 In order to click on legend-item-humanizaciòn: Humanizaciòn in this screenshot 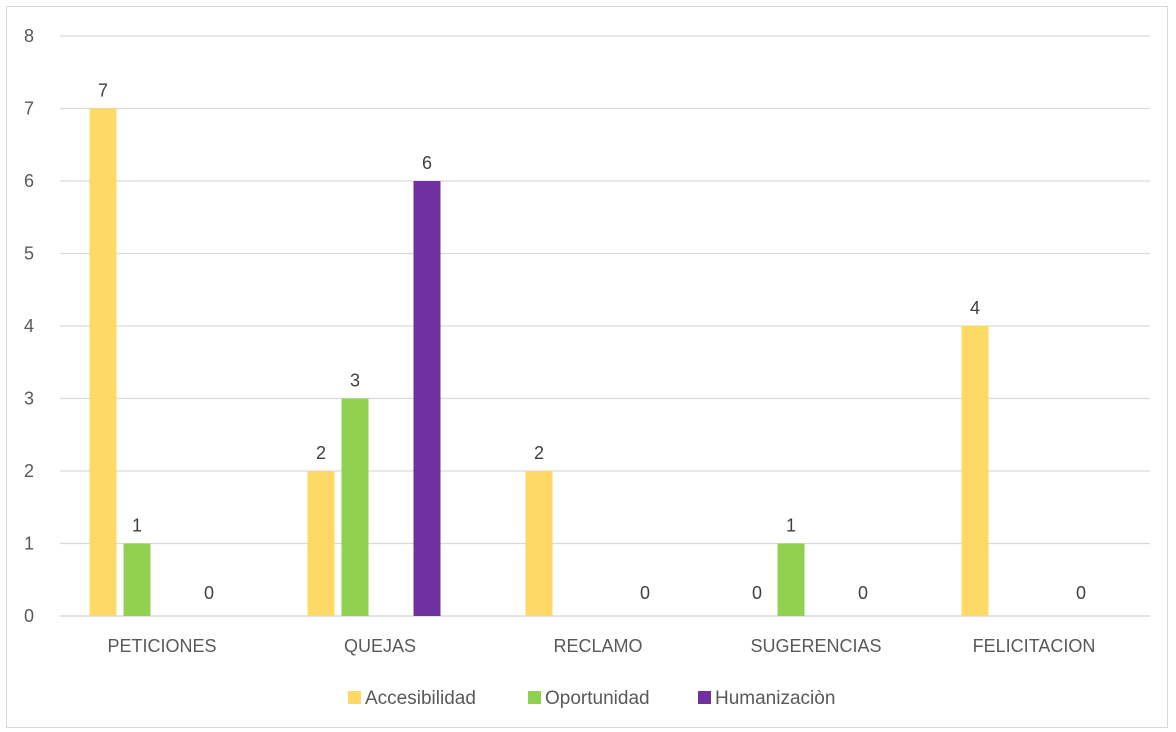, I will do `click(766, 698)`.